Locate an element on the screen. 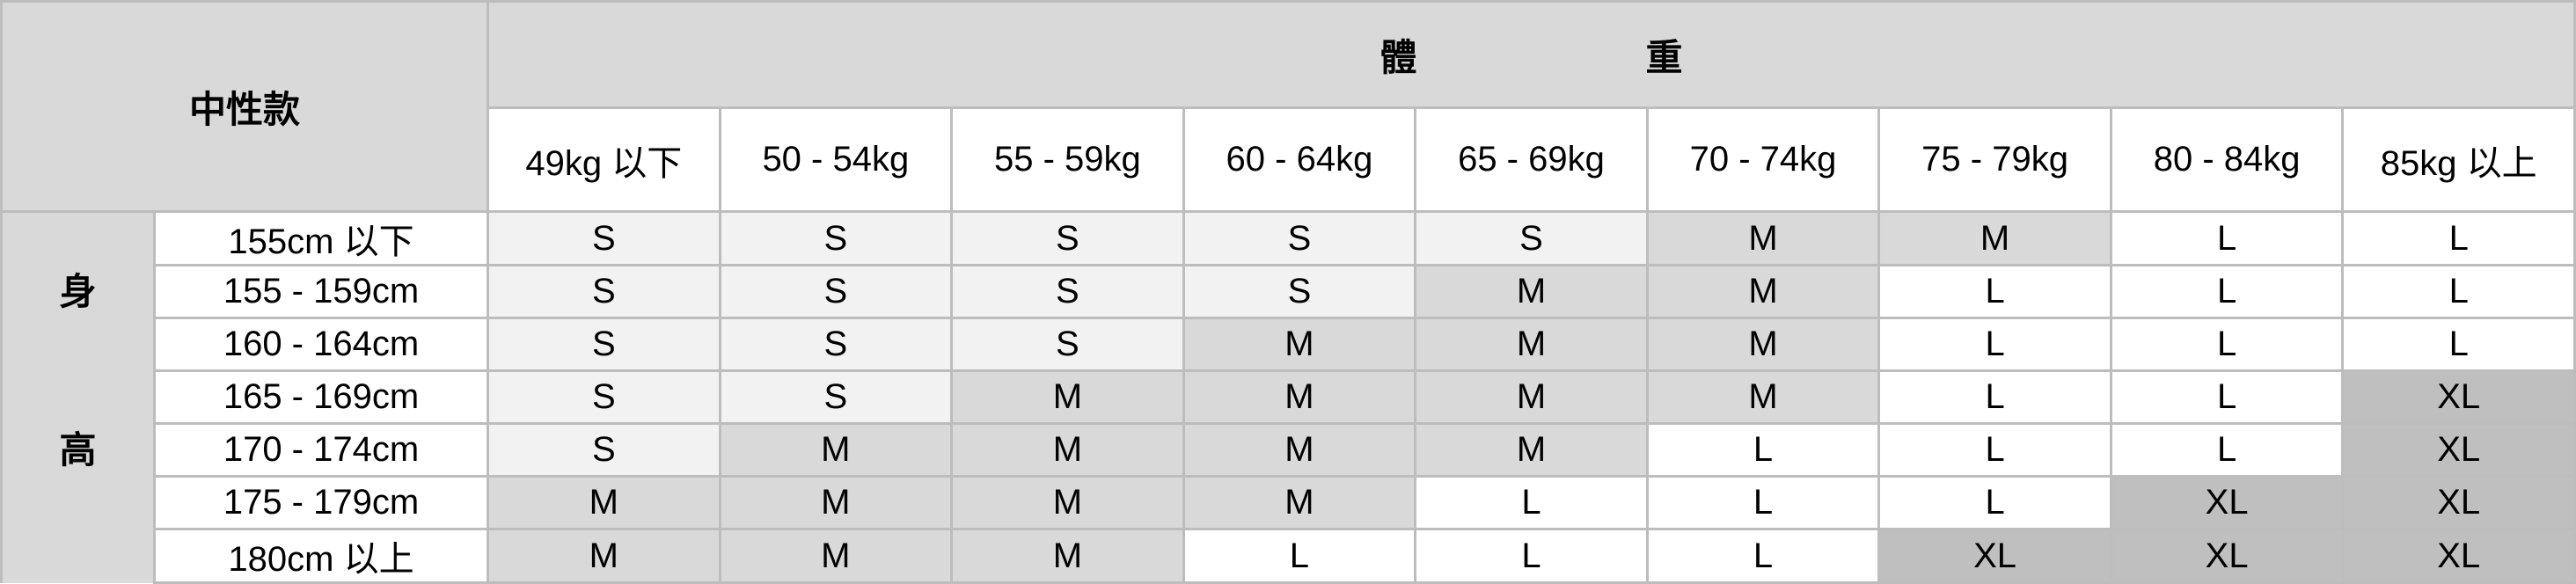 Image resolution: width=2576 pixels, height=584 pixels. table-row: 155 - 159cm S S S S M M L L L is located at coordinates (1289, 291).